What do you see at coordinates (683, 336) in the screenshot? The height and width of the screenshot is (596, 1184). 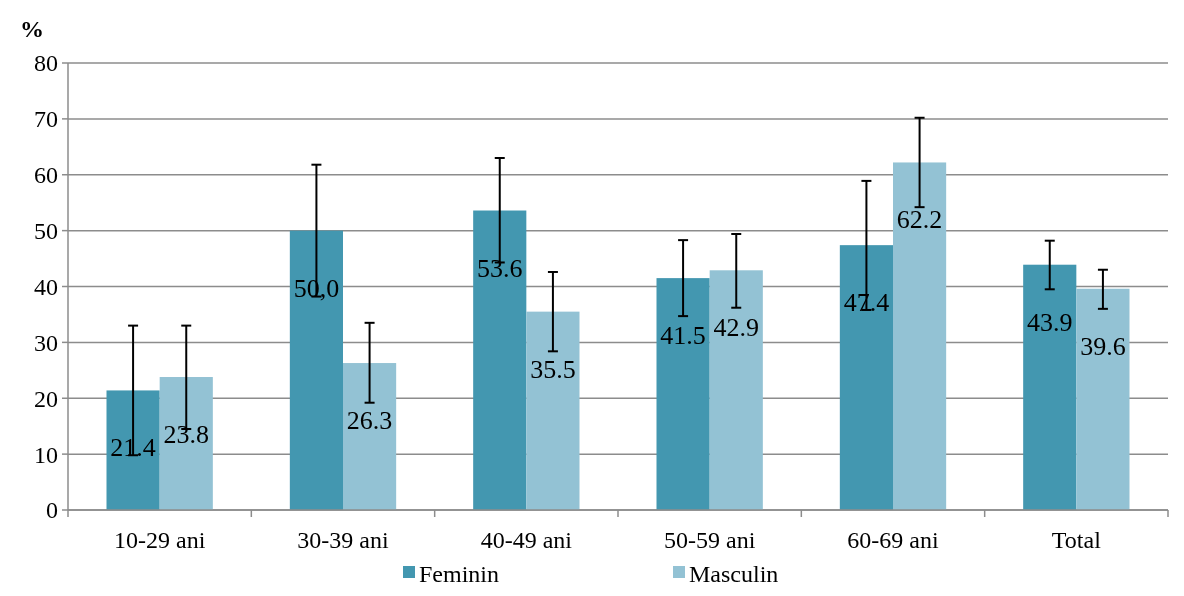 I see `data-label: 41.5` at bounding box center [683, 336].